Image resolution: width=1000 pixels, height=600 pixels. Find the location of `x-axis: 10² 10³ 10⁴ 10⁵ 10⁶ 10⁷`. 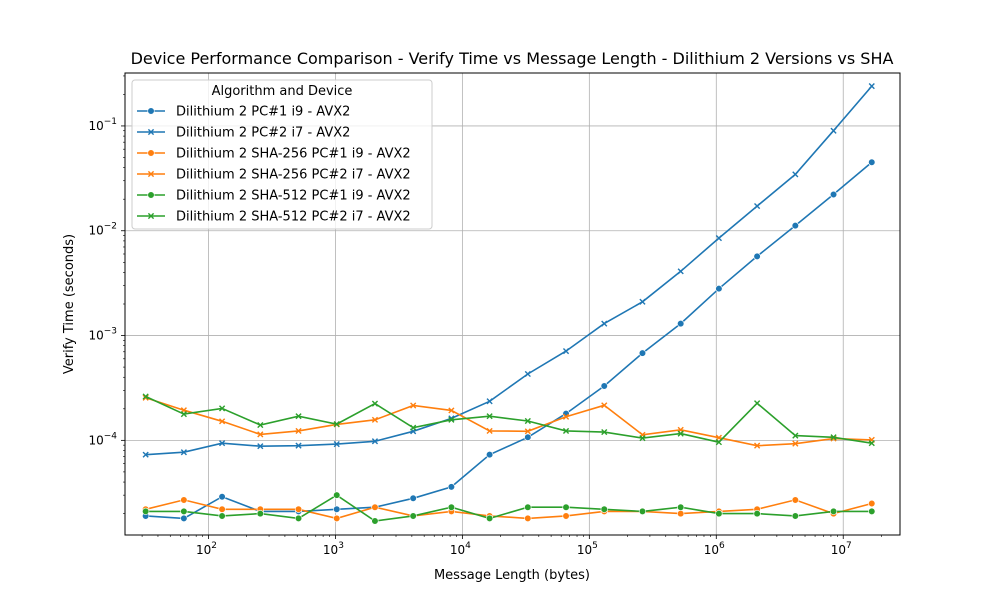

x-axis: 10² 10³ 10⁴ 10⁵ 10⁶ 10⁷ is located at coordinates (511, 546).